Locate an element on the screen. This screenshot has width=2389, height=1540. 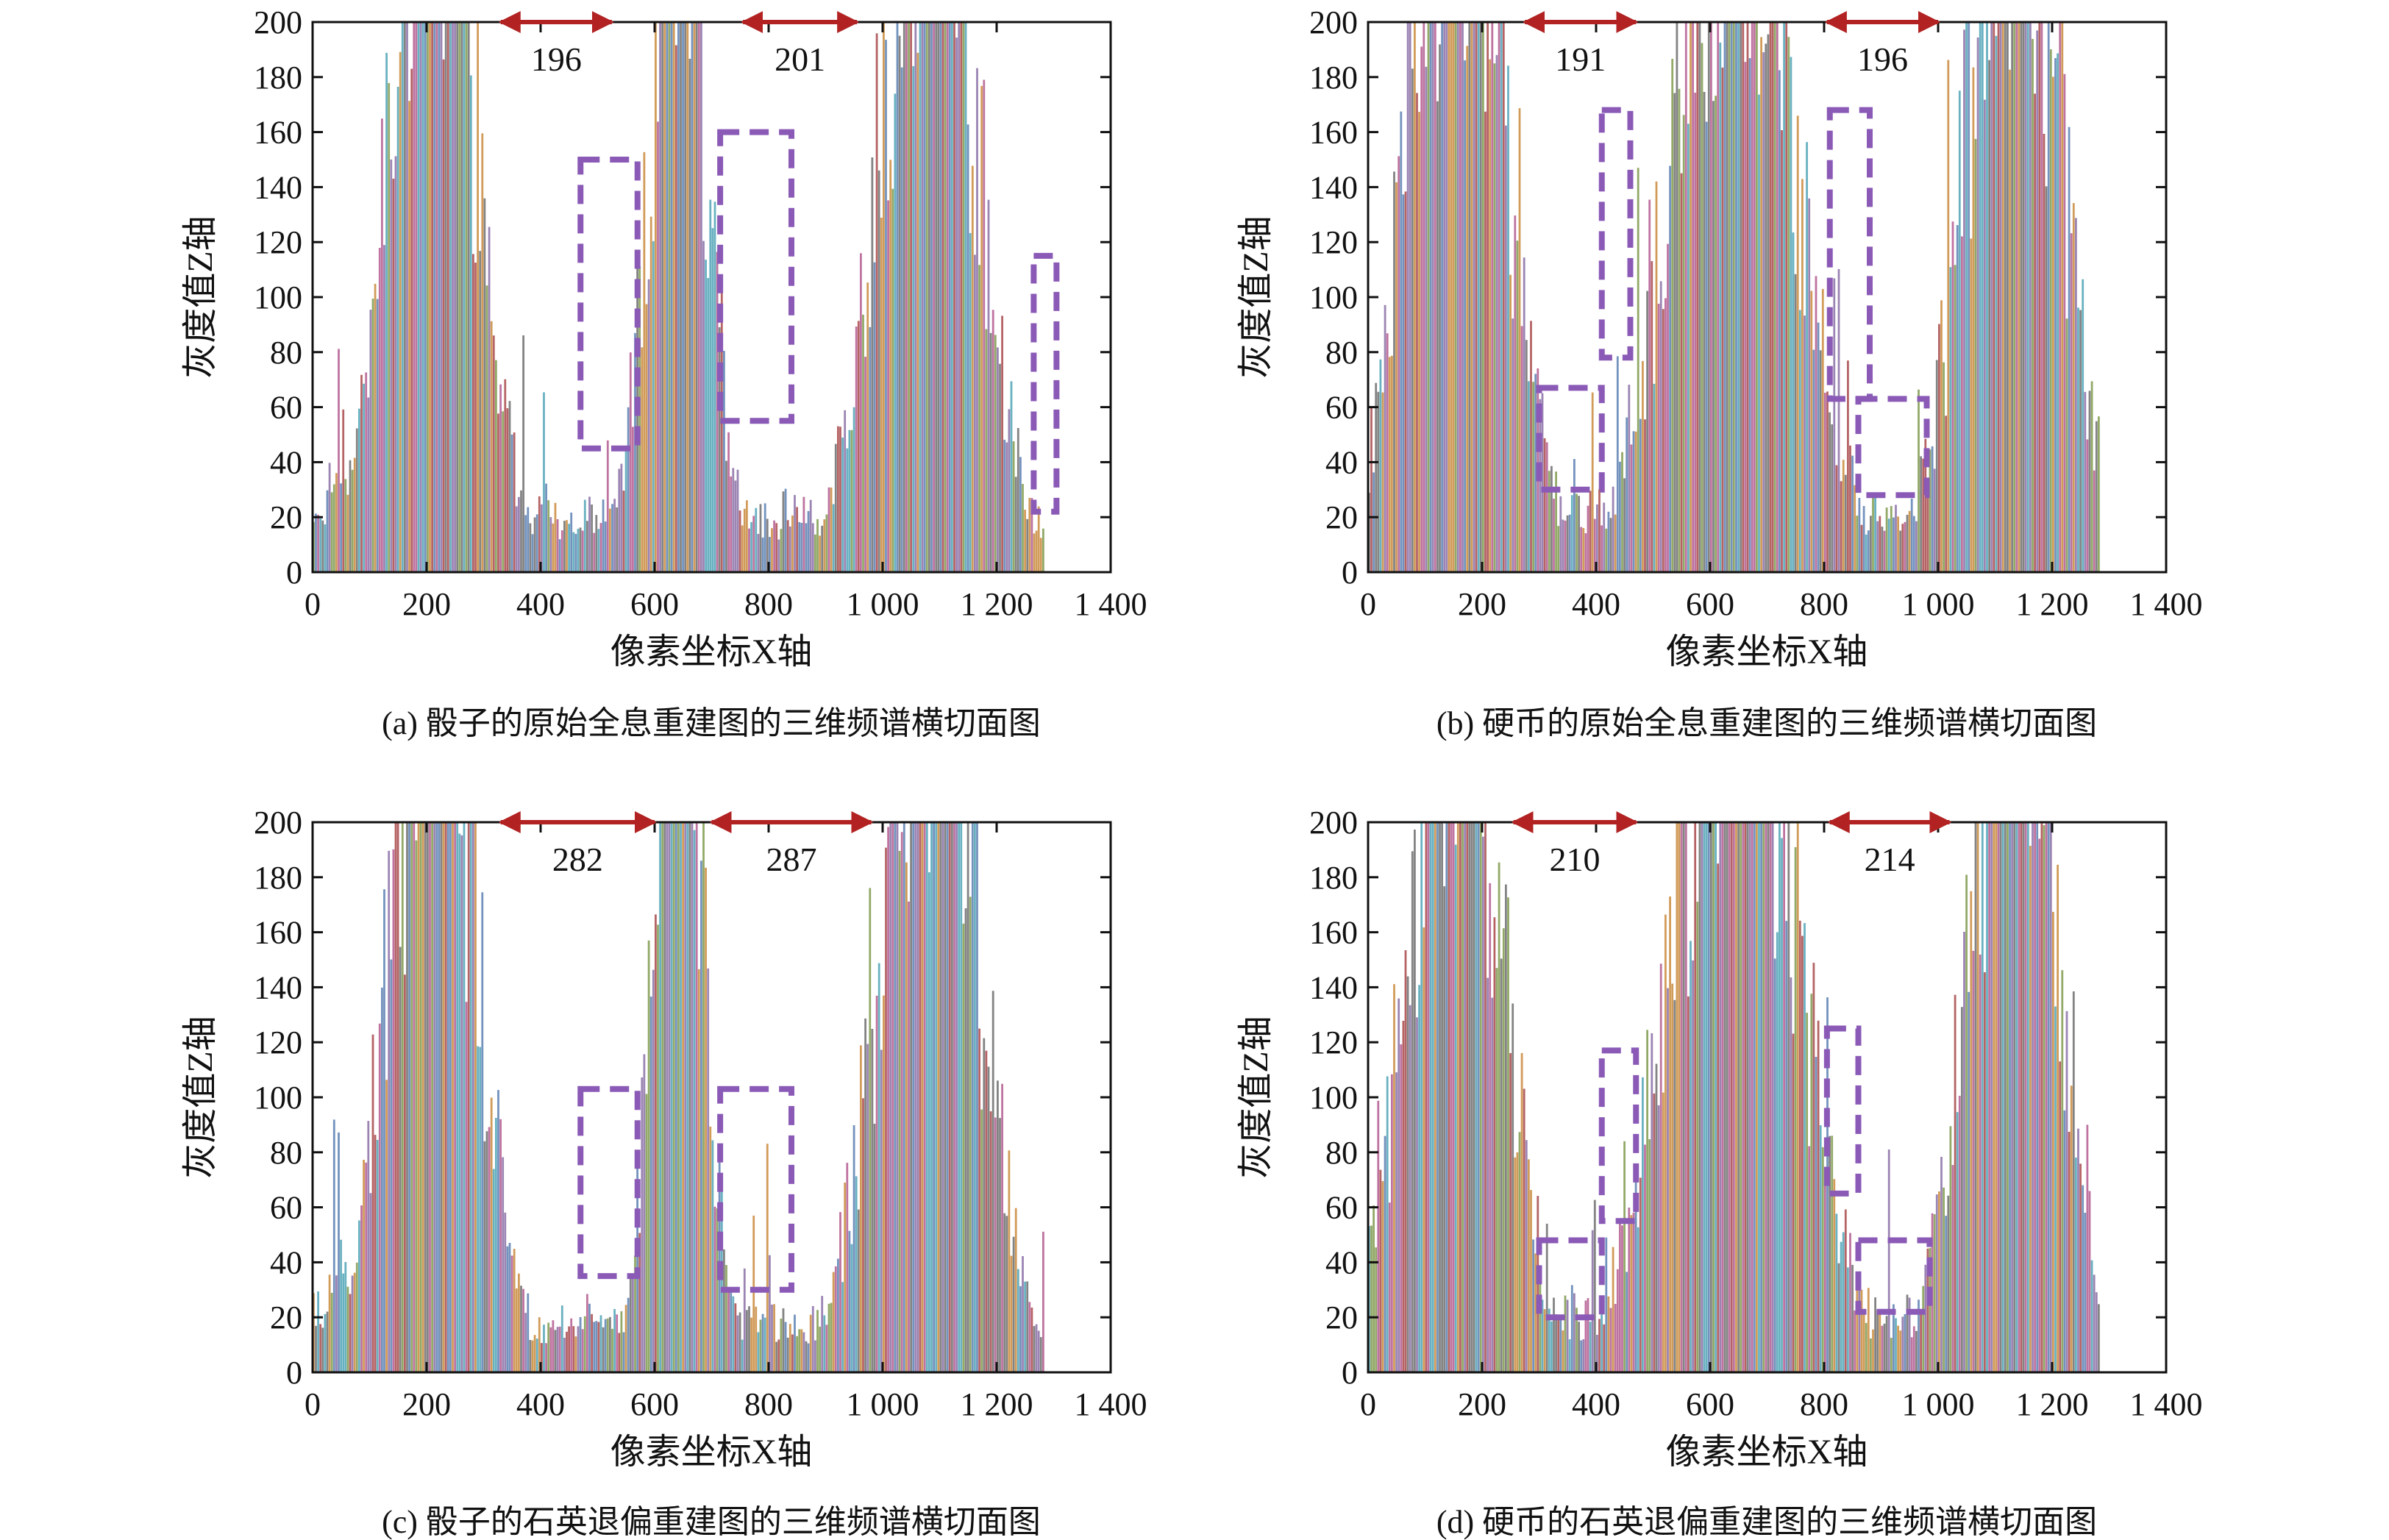
panel-a-yticks: 0 20 40 60 80 100 120 140 160 180 200 is located at coordinates (682, 297).